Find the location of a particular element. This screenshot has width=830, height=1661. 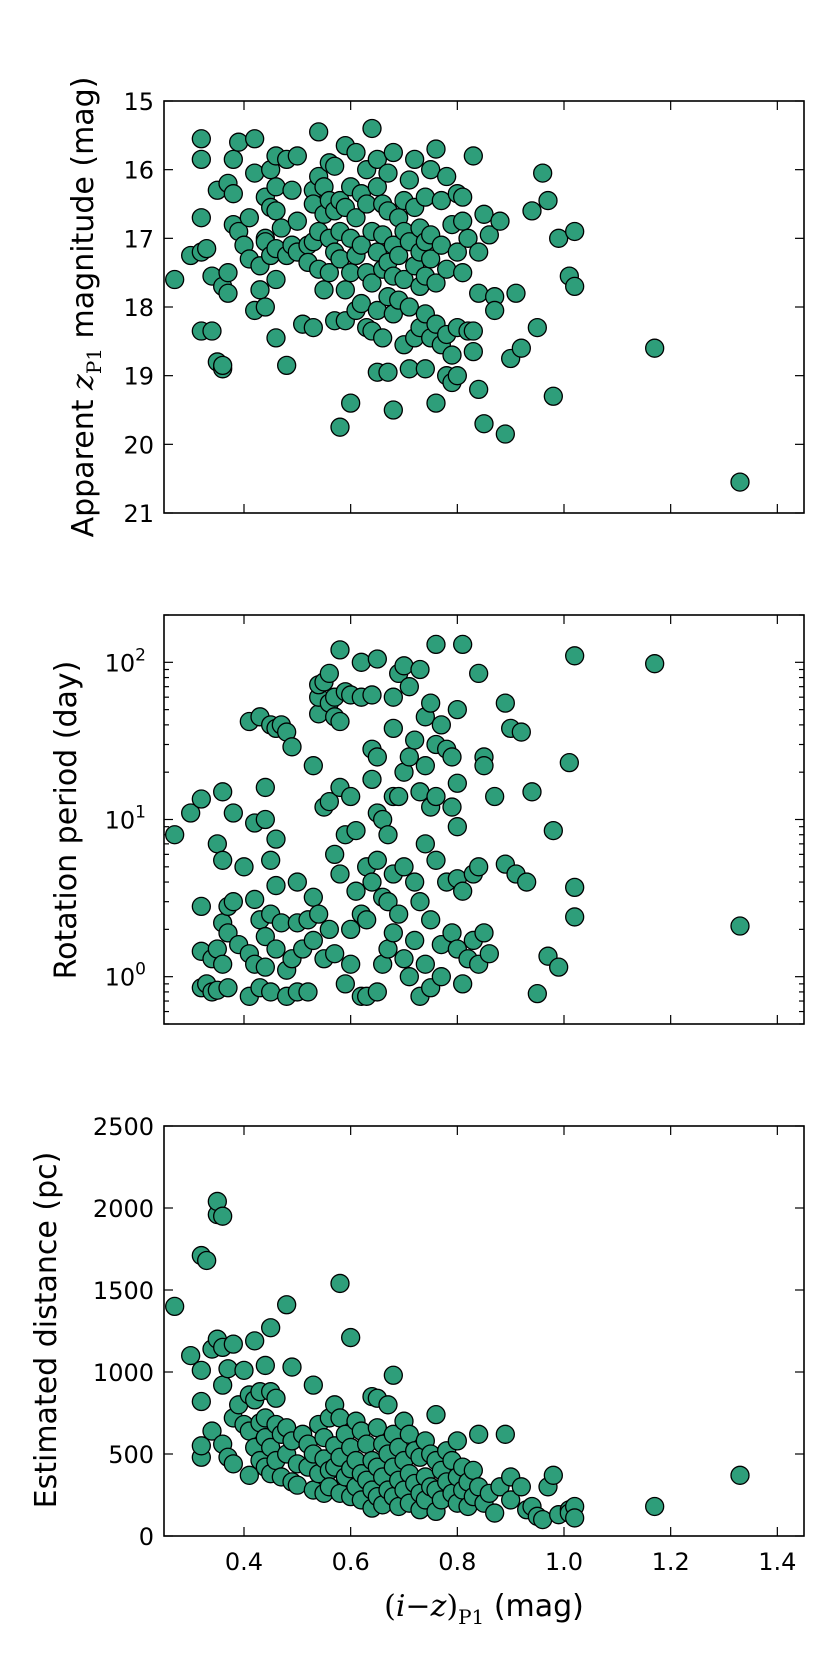

y-tick-label: 2500 is located at coordinates (123, 1127).